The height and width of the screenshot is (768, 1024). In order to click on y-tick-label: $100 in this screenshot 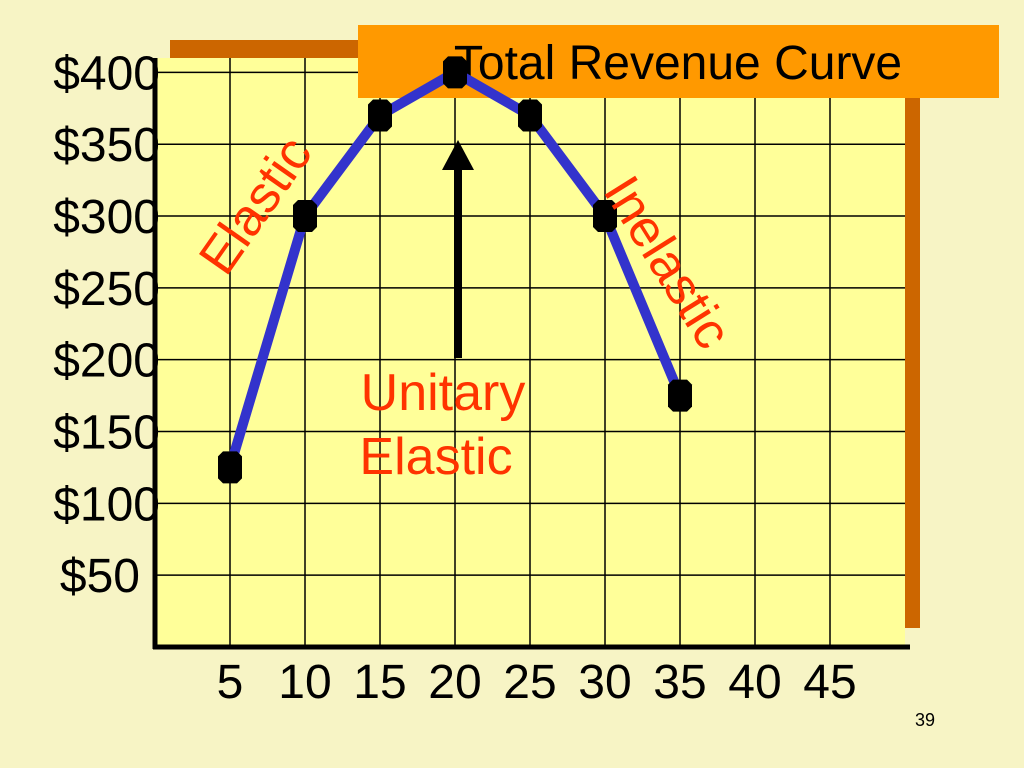, I will do `click(106, 504)`.